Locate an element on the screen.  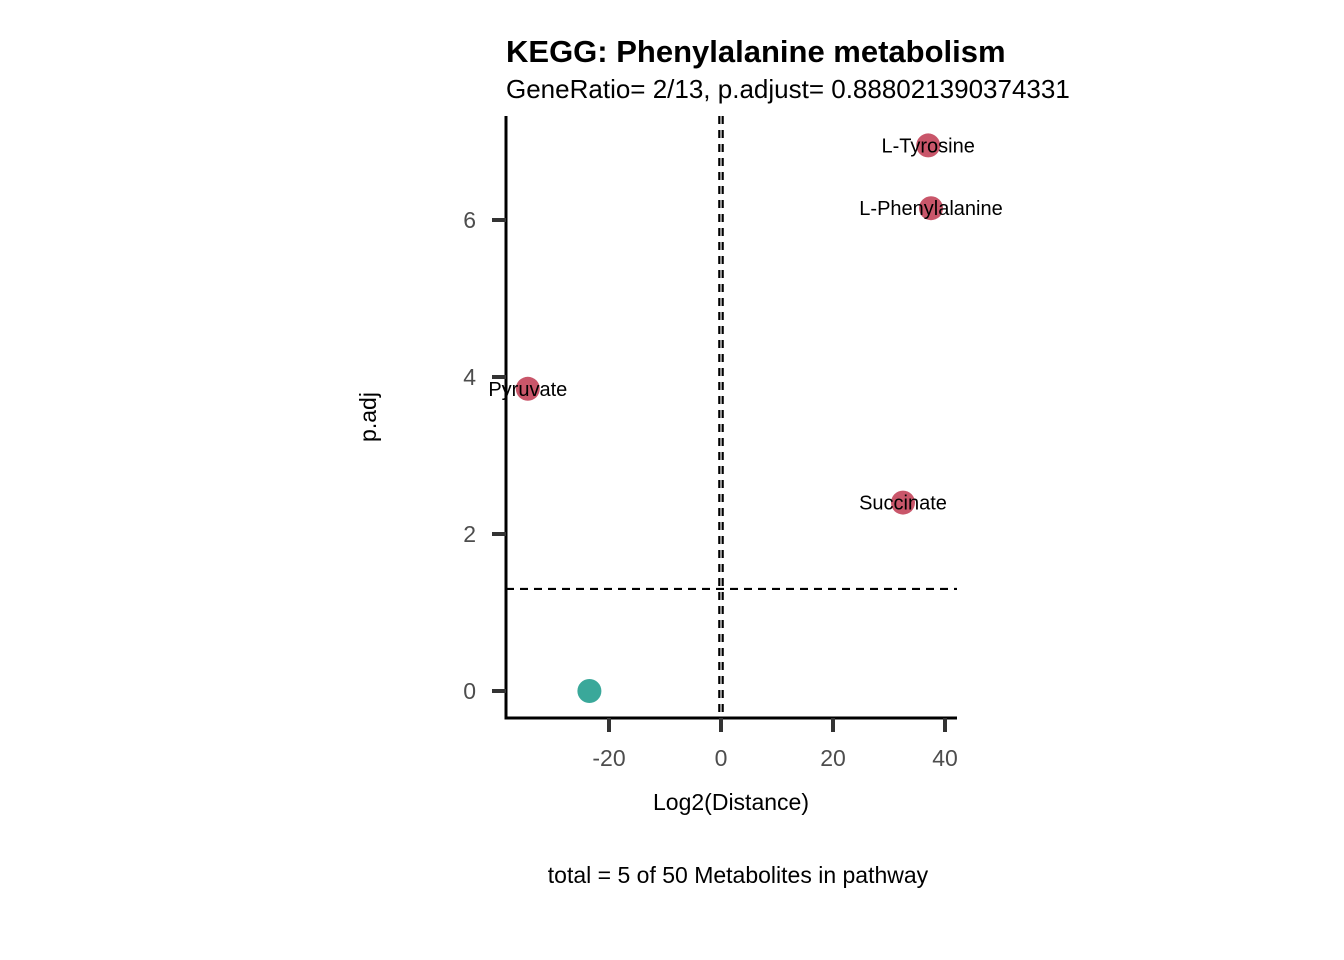
point-label: Succinate is located at coordinates (903, 504).